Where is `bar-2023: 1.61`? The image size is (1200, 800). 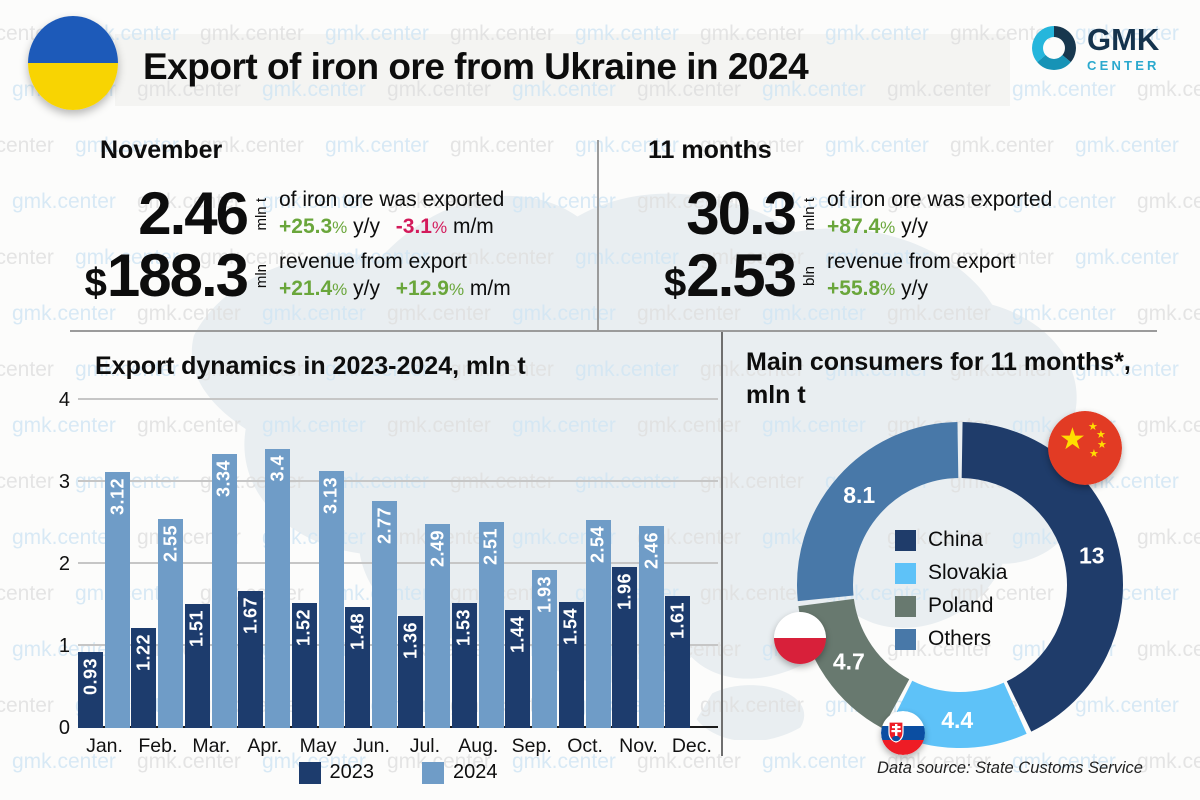 bar-2023: 1.61 is located at coordinates (678, 661).